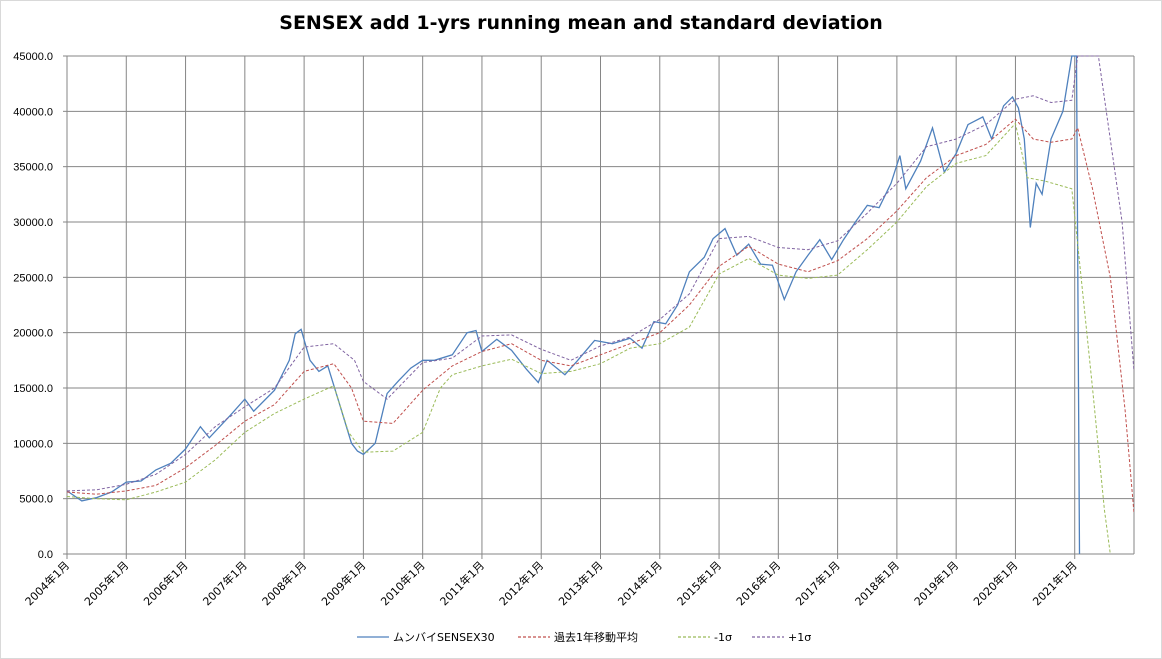 The height and width of the screenshot is (659, 1162). Describe the element at coordinates (225, 583) in the screenshot. I see `x-tick-label: 2007年1月` at that location.